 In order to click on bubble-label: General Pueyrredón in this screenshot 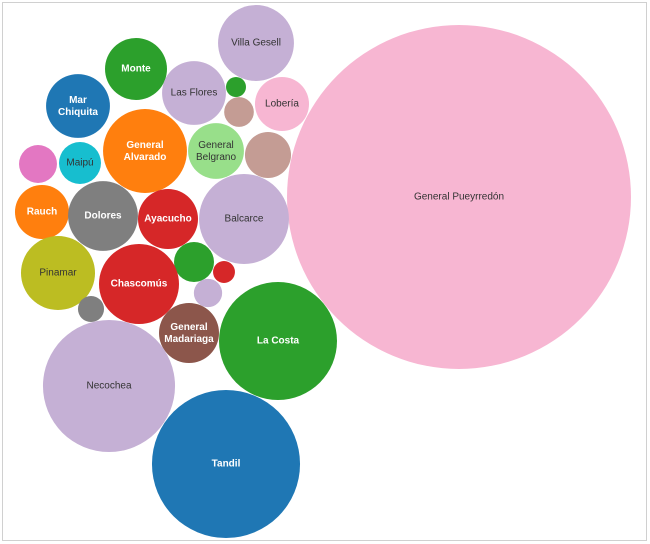, I will do `click(459, 197)`.